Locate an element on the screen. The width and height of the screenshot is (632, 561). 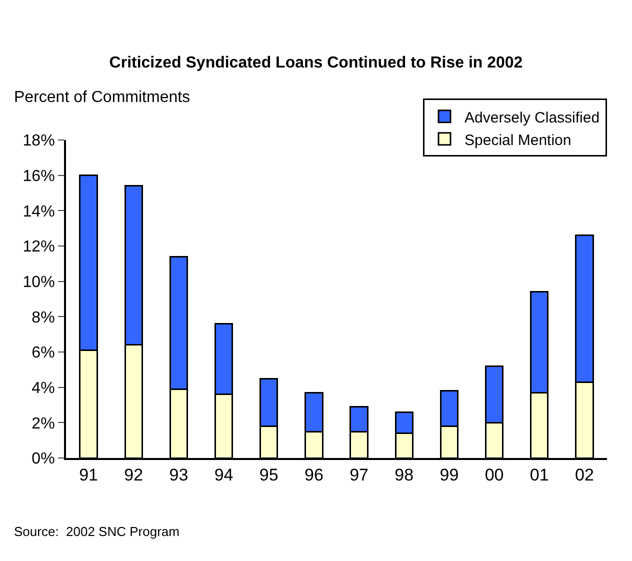
x-tick-label: 91 is located at coordinates (88, 474).